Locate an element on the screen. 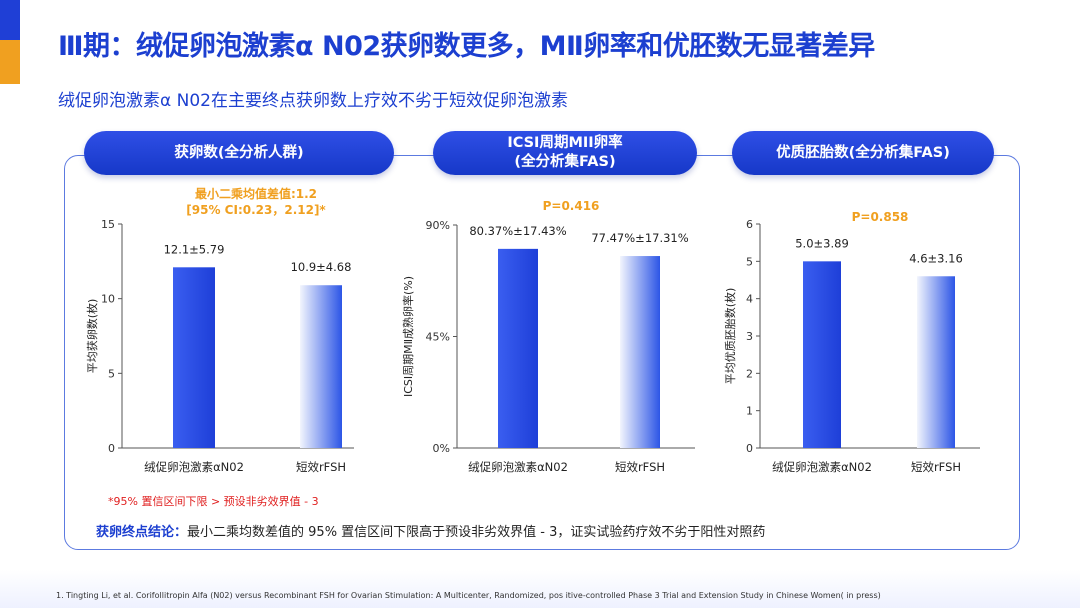 This screenshot has height=608, width=1080. chart3-y-tick-label: 3 is located at coordinates (749, 336).